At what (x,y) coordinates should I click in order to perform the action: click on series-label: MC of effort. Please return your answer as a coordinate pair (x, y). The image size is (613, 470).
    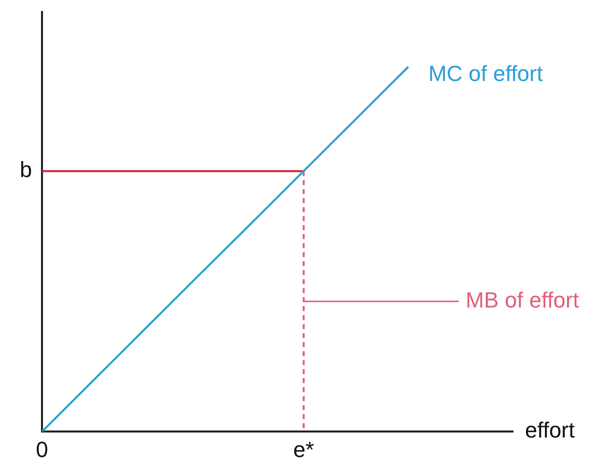
    Looking at the image, I should click on (485, 73).